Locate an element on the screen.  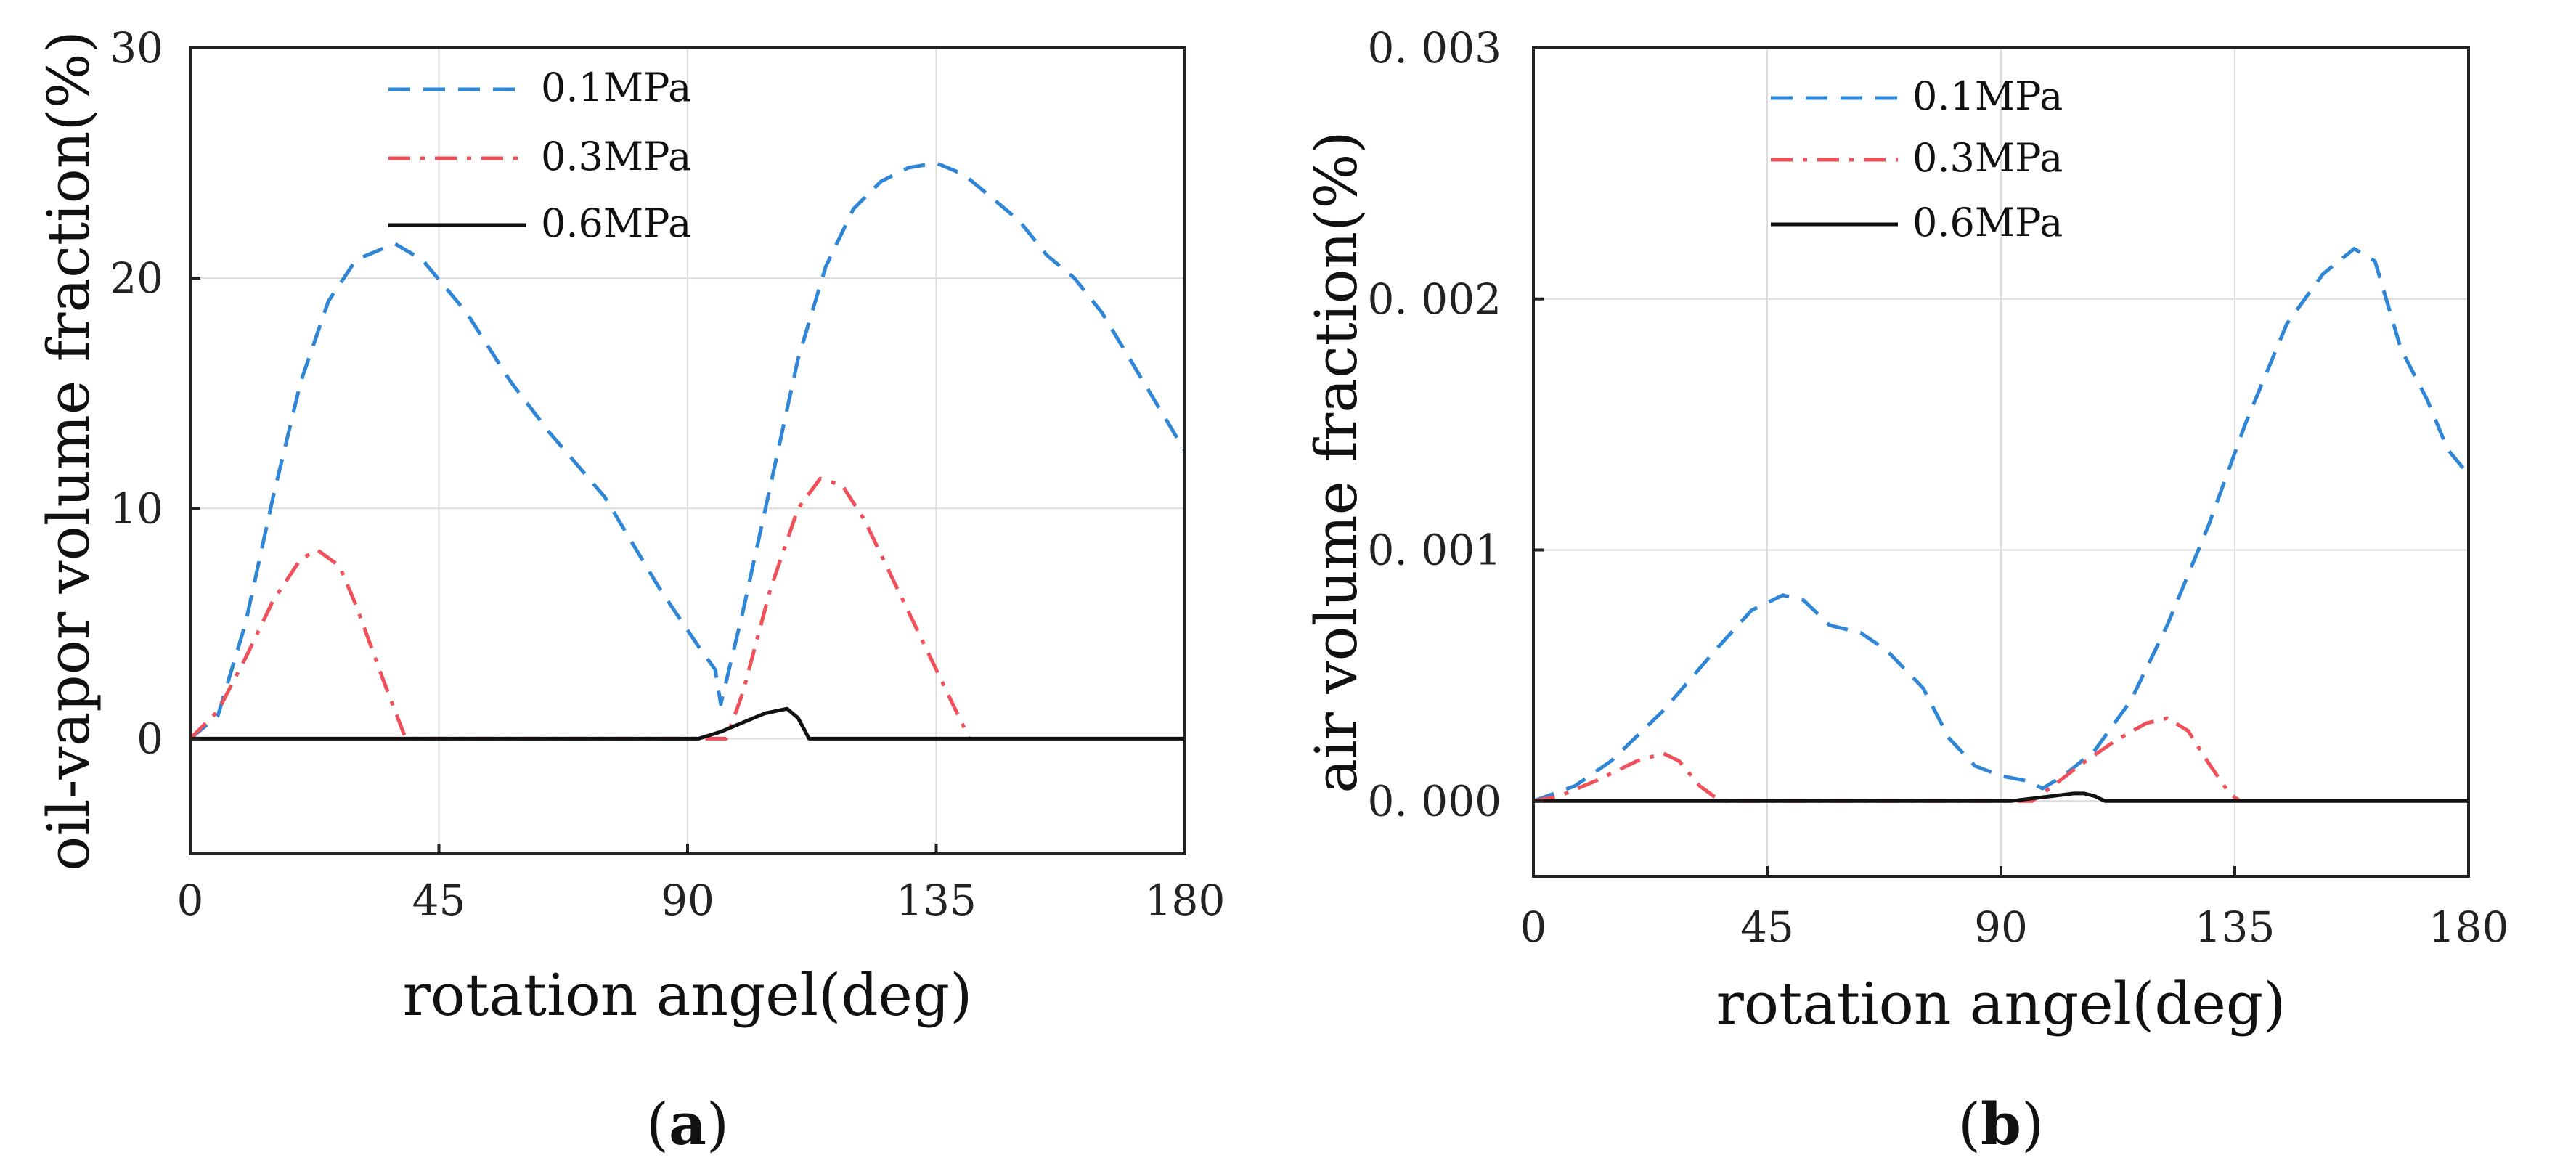
y-tick-label: 0. 001 is located at coordinates (1434, 550).